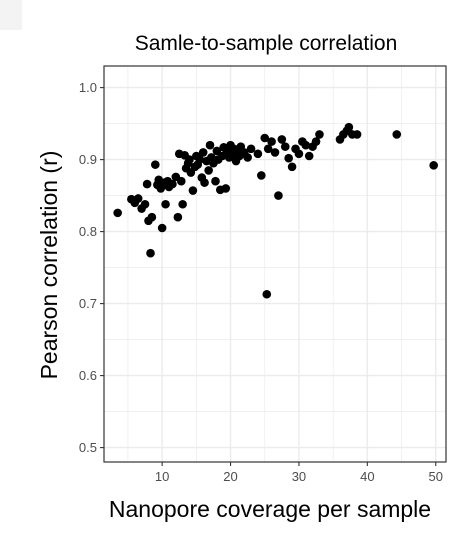 This screenshot has height=535, width=470. Describe the element at coordinates (299, 476) in the screenshot. I see `x-tick-label: 30` at that location.